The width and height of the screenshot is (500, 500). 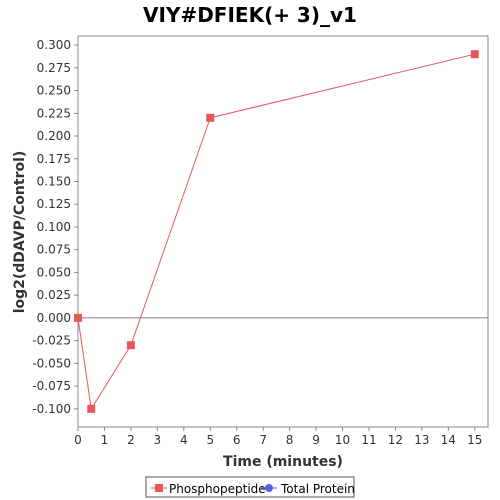 What do you see at coordinates (54, 45) in the screenshot?
I see `y-tick-label: 0.300` at bounding box center [54, 45].